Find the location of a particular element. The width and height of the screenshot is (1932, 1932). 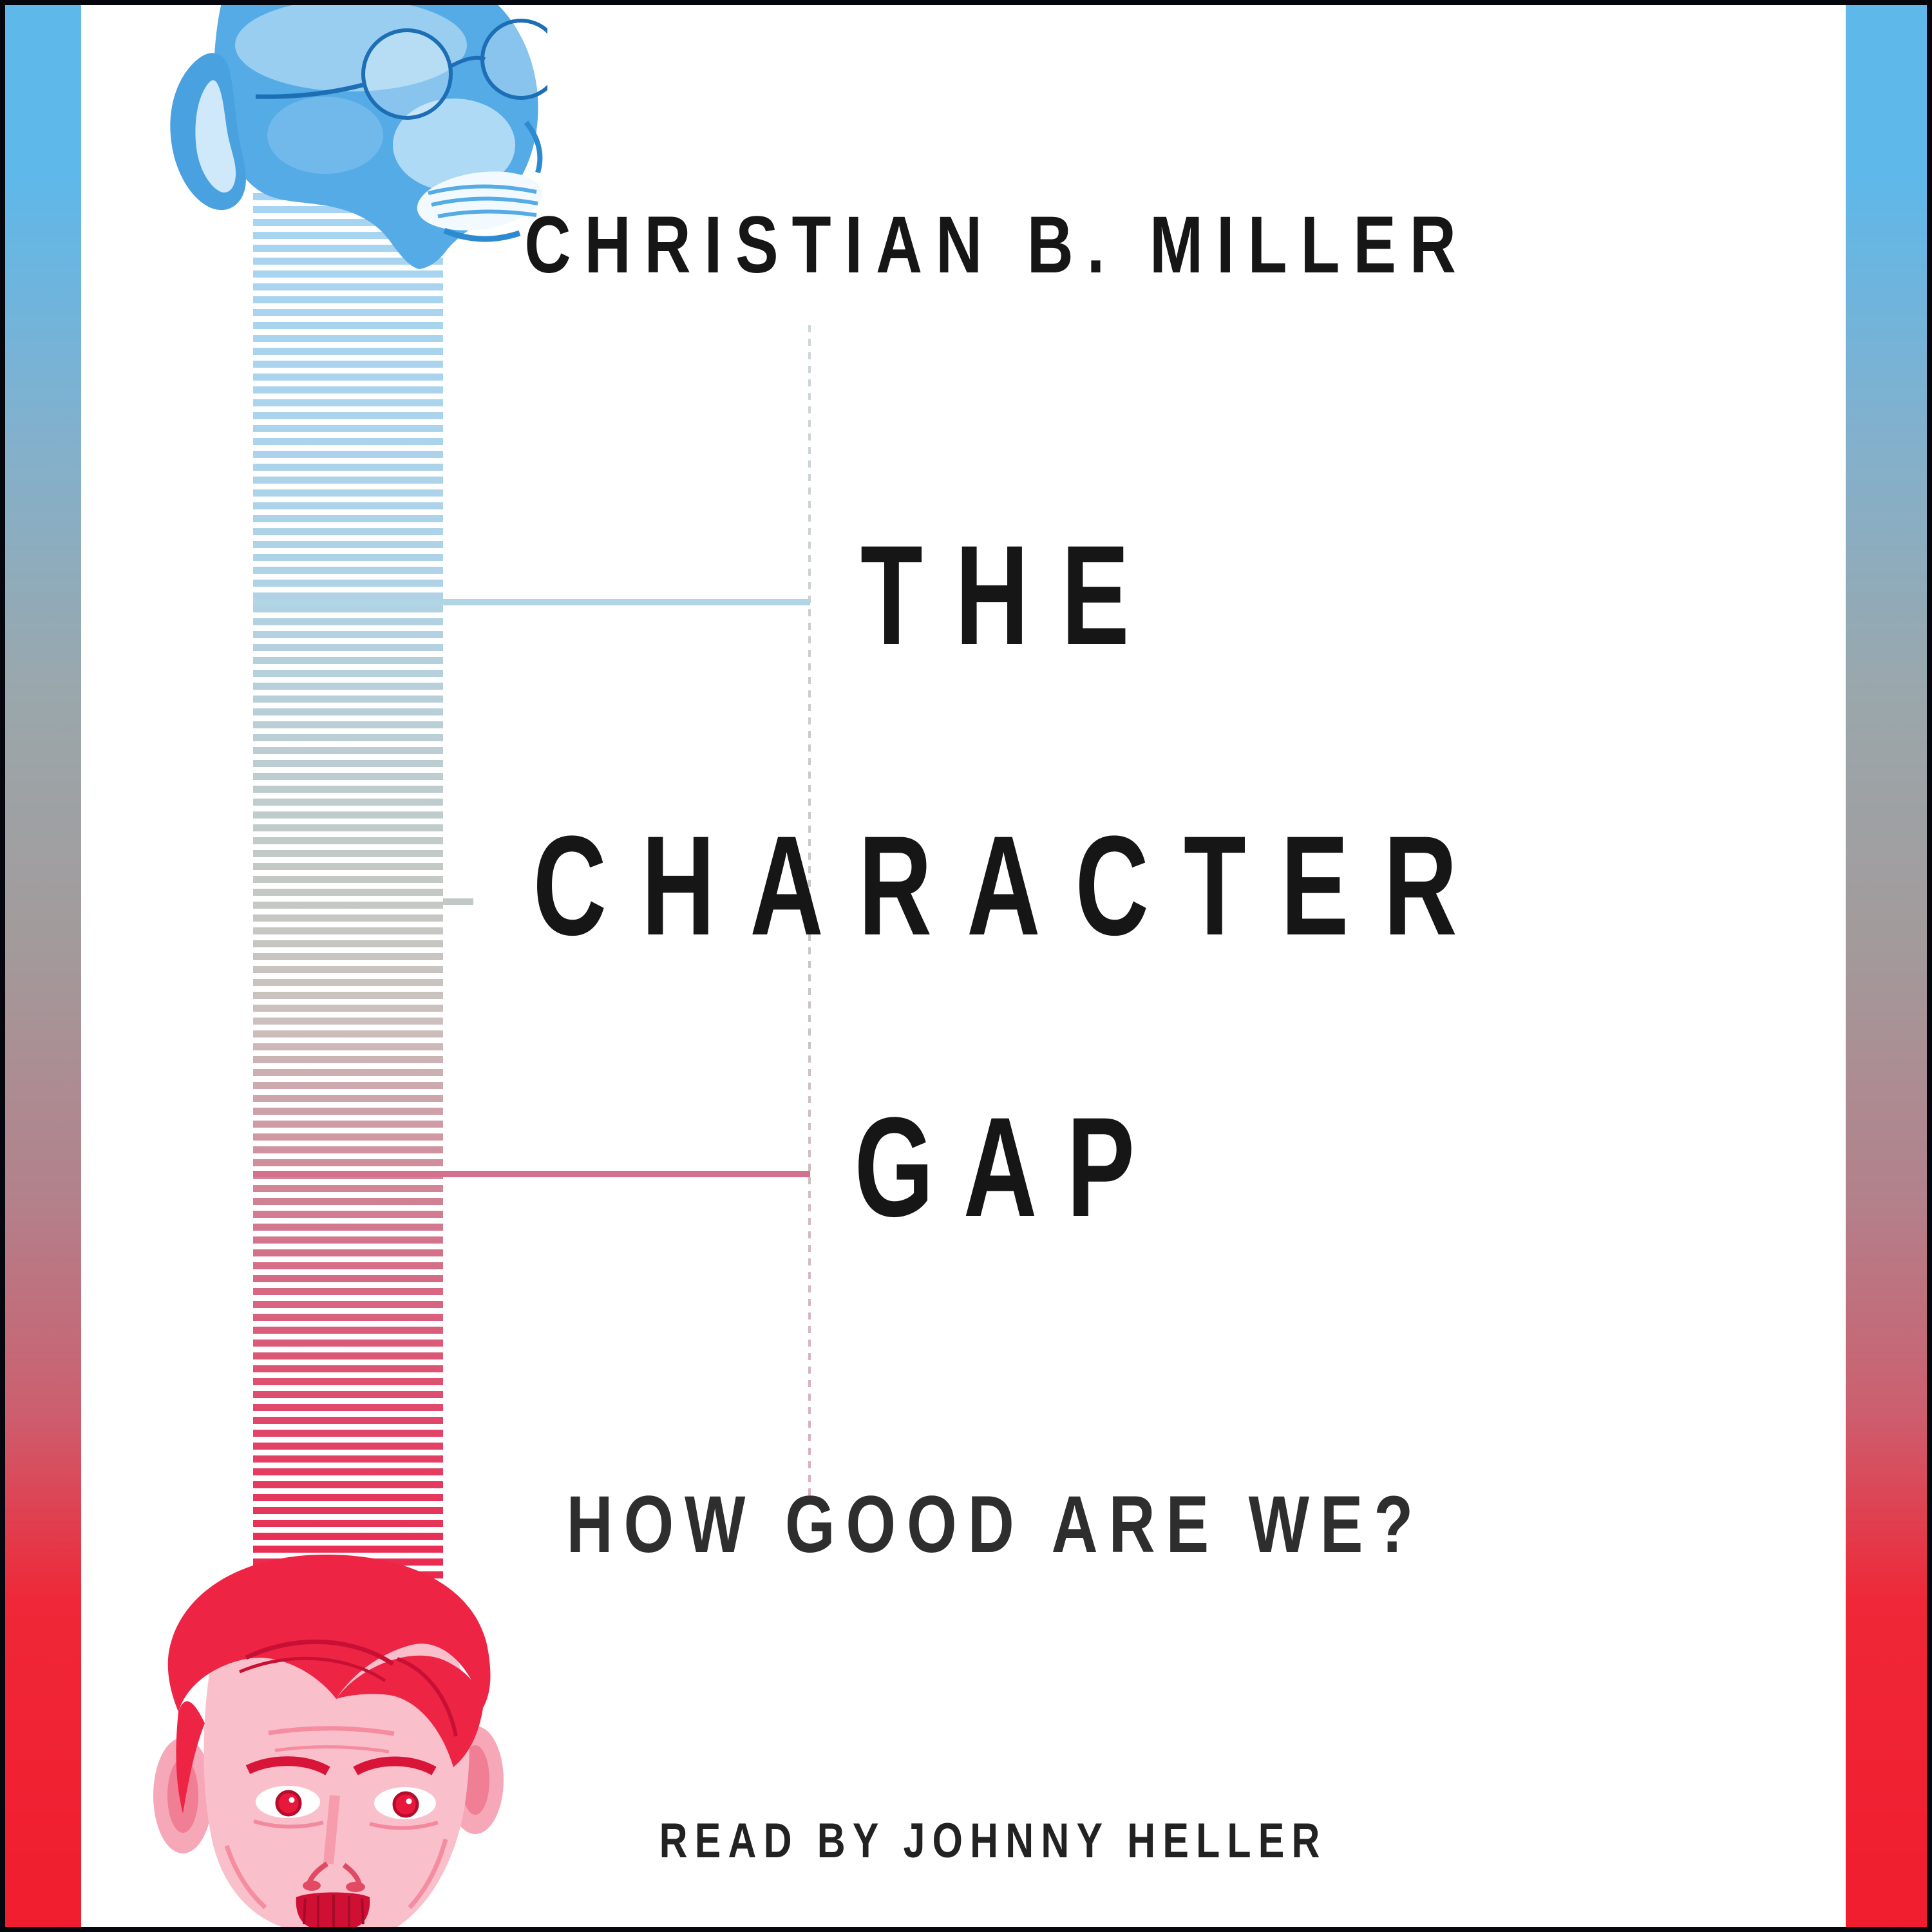

right-gradient-bar is located at coordinates (1886, 966).